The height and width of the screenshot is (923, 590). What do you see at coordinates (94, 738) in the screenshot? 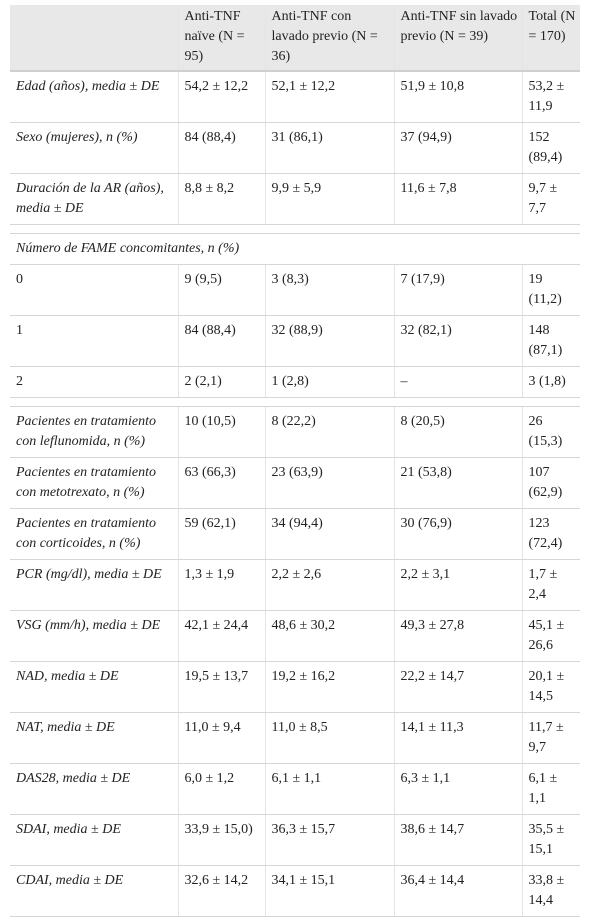
I see `row-label: NAT, media ± DE` at bounding box center [94, 738].